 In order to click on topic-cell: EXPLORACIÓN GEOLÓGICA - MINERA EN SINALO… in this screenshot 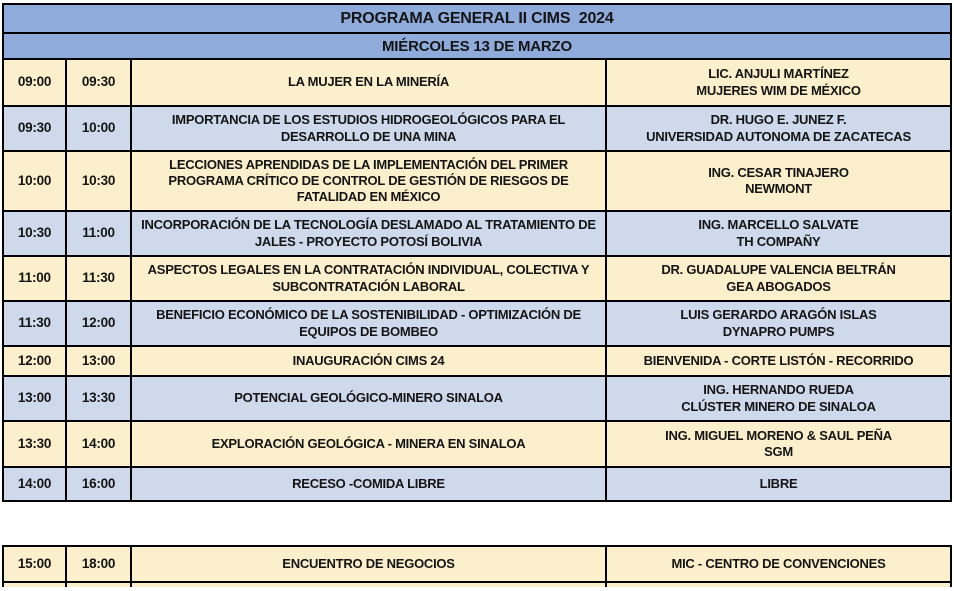, I will do `click(369, 444)`.